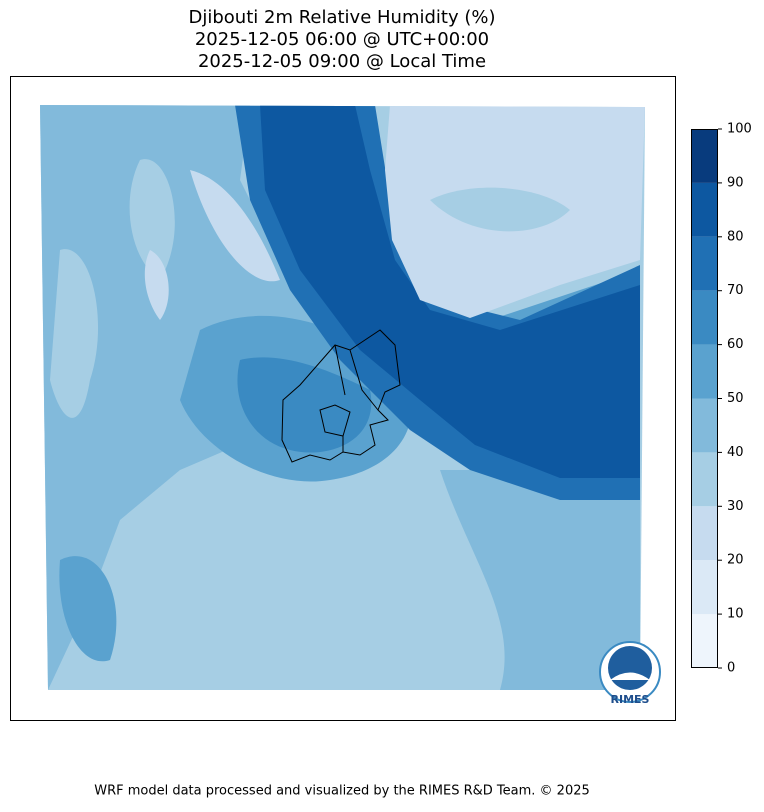 This screenshot has width=764, height=812. I want to click on colorbar: 0 10 20 30 40 50 60 70 80 90 100, so click(721, 399).